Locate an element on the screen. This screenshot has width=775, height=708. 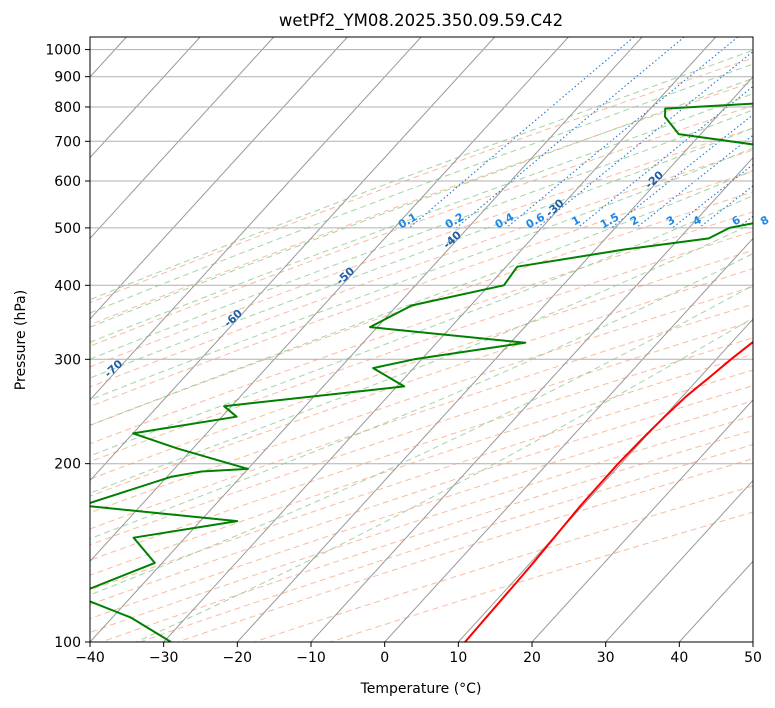
x-tick-label: 0 is located at coordinates (384, 658).